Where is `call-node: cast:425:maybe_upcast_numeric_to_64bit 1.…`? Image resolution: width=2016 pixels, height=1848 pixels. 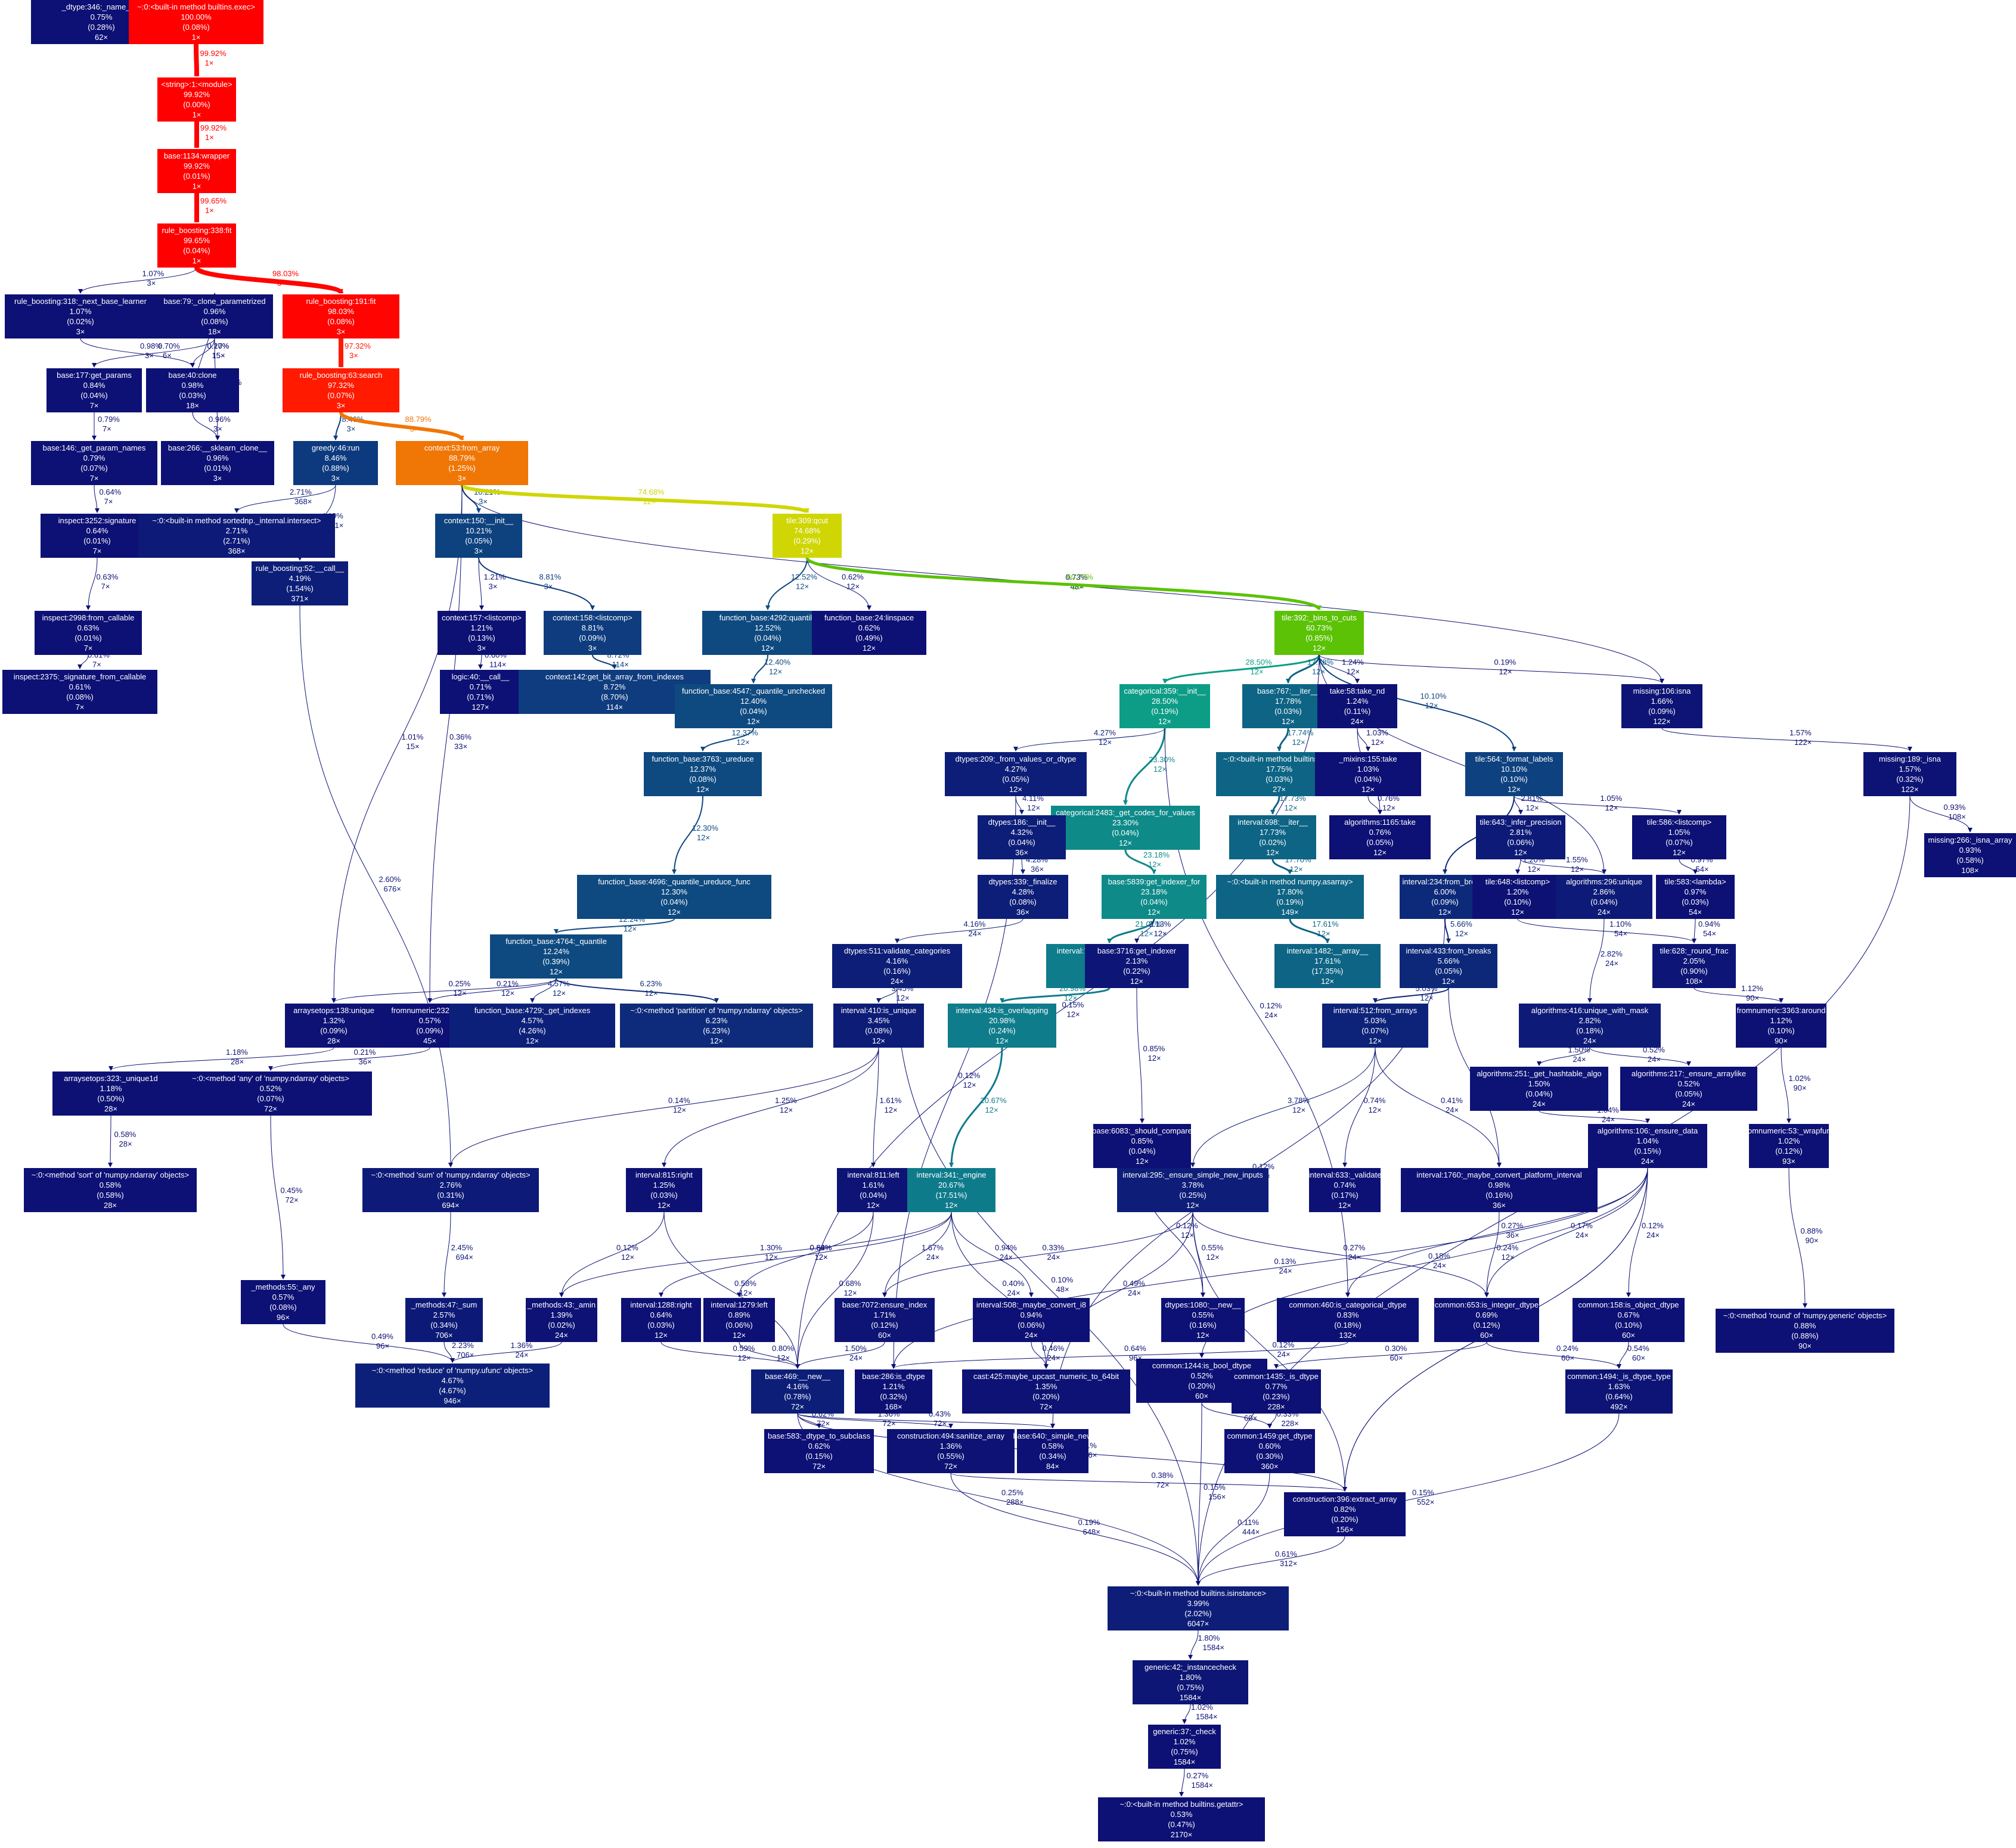 call-node: cast:425:maybe_upcast_numeric_to_64bit 1.… is located at coordinates (1046, 1391).